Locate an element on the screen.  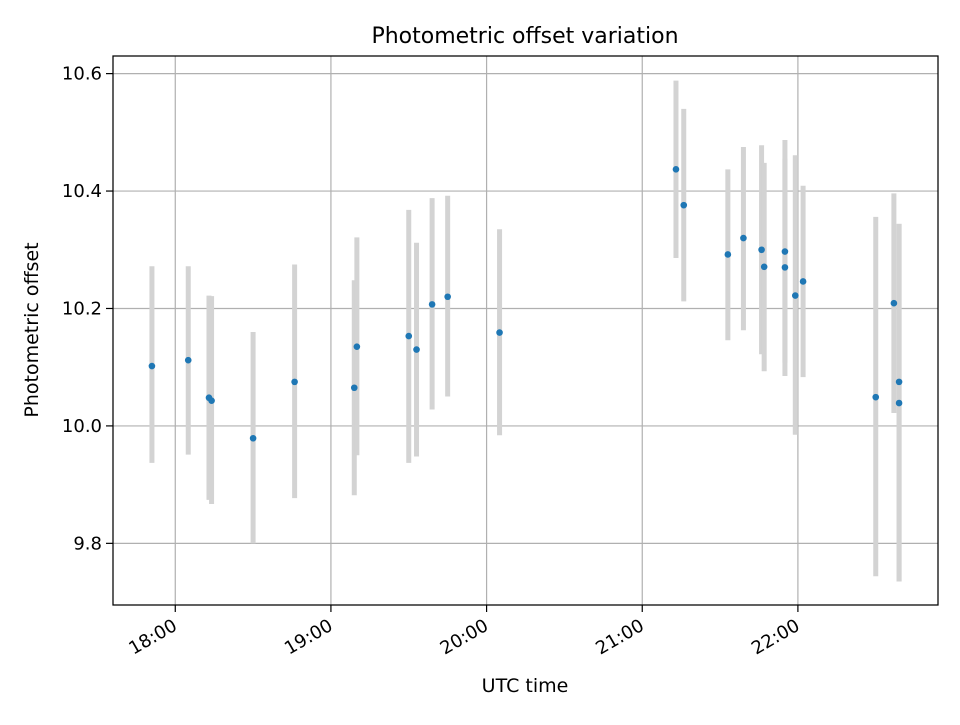
y-tick-label: 10.4 is located at coordinates (82, 191).